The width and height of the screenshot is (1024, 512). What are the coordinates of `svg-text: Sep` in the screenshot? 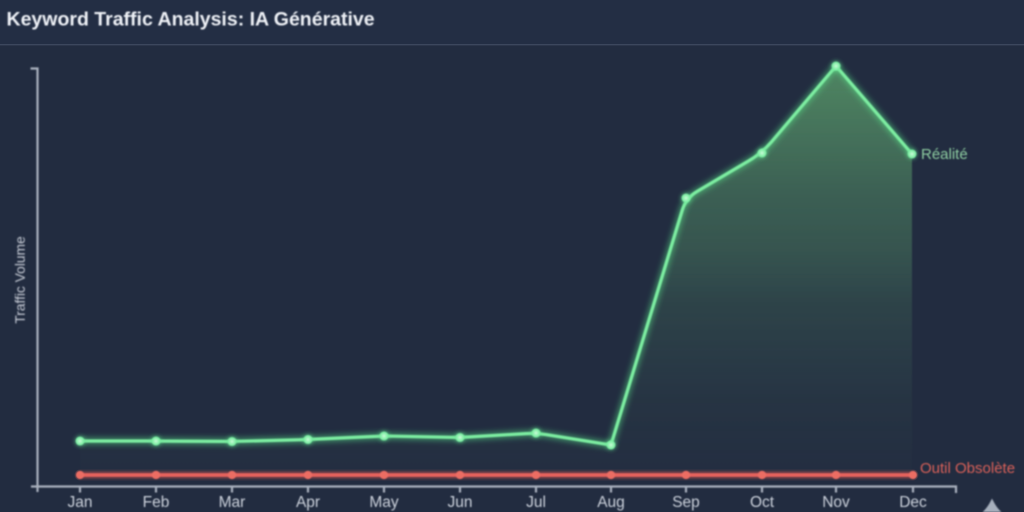 It's located at (686, 502).